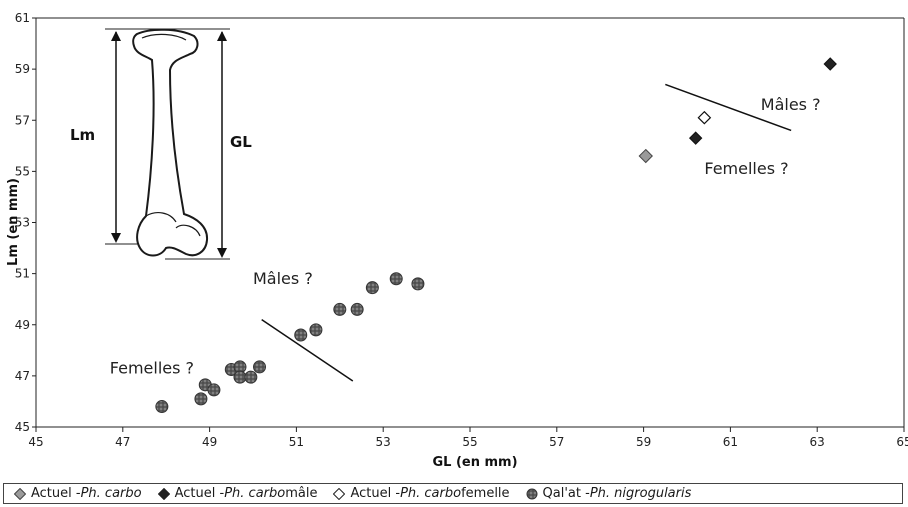 The height and width of the screenshot is (507, 908). Describe the element at coordinates (22, 325) in the screenshot. I see `y-tick-label: 49` at that location.